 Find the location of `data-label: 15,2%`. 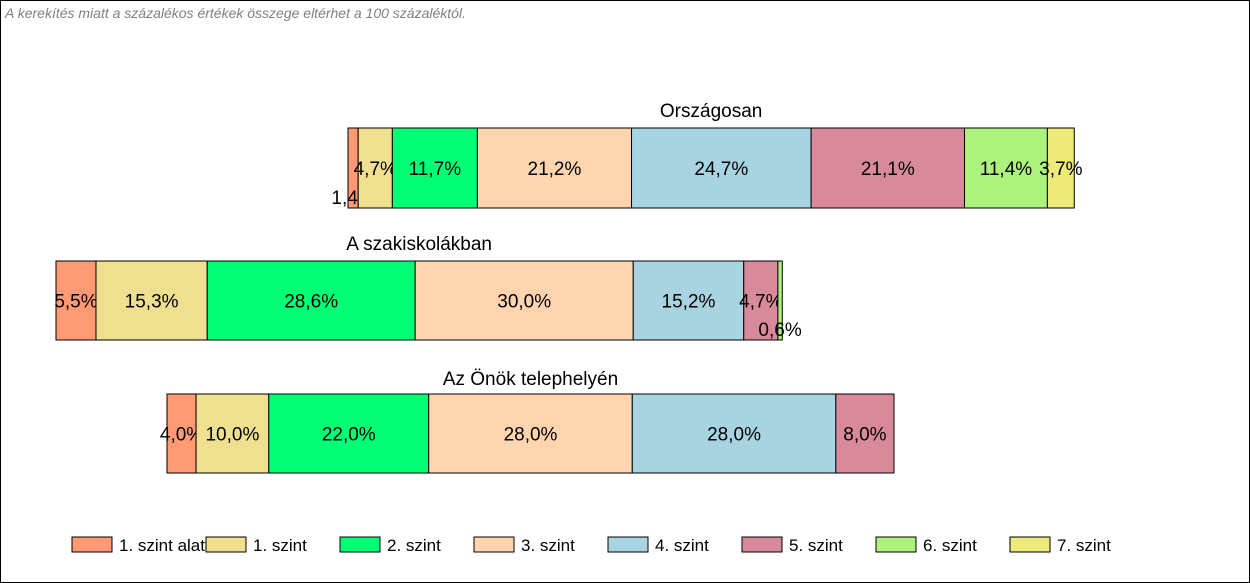

data-label: 15,2% is located at coordinates (689, 302).